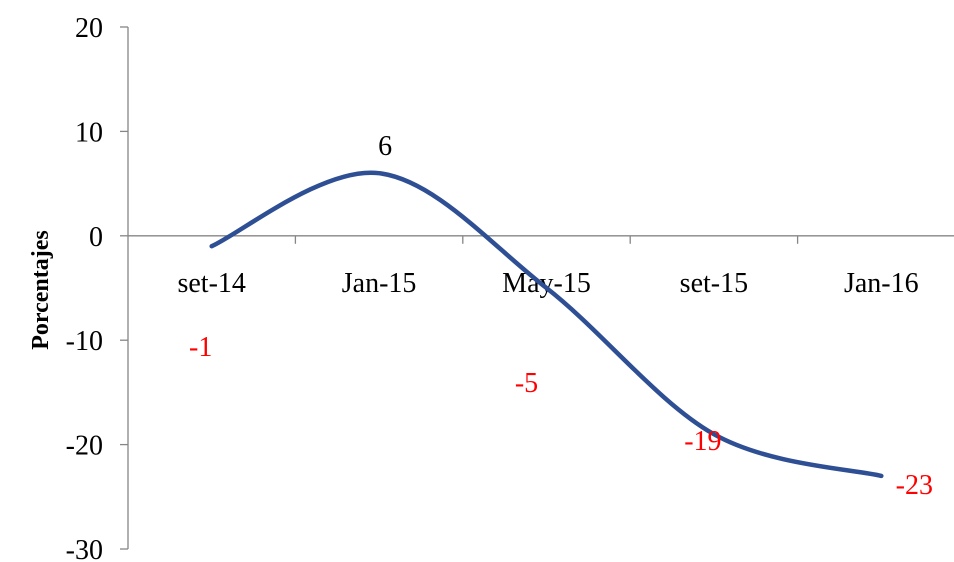  What do you see at coordinates (84, 341) in the screenshot?
I see `y-tick-label: -10` at bounding box center [84, 341].